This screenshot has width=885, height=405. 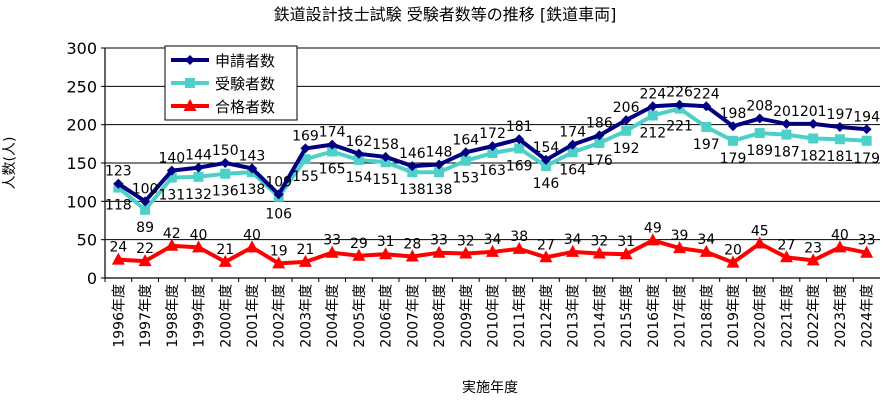 What do you see at coordinates (841, 316) in the screenshot?
I see `x-tick-label: 2023年度` at bounding box center [841, 316].